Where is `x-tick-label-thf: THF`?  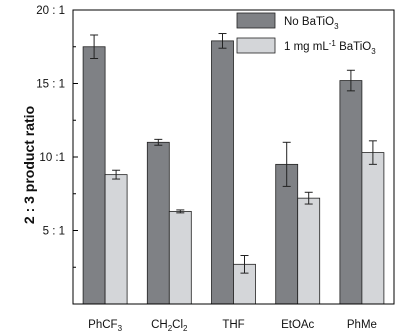 x-tick-label-thf: THF is located at coordinates (233, 325).